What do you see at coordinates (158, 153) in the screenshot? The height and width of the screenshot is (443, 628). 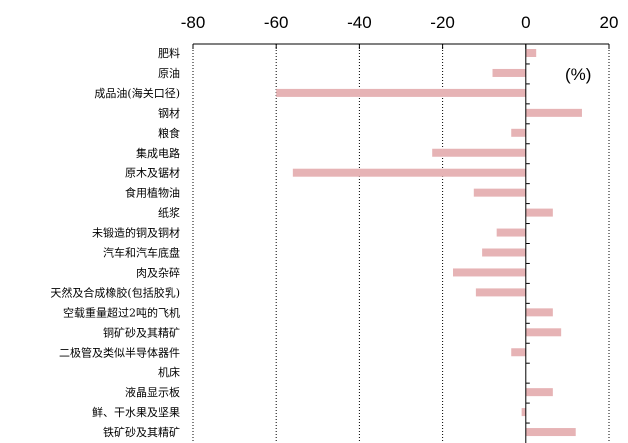 I see `category-label: 集成电路` at bounding box center [158, 153].